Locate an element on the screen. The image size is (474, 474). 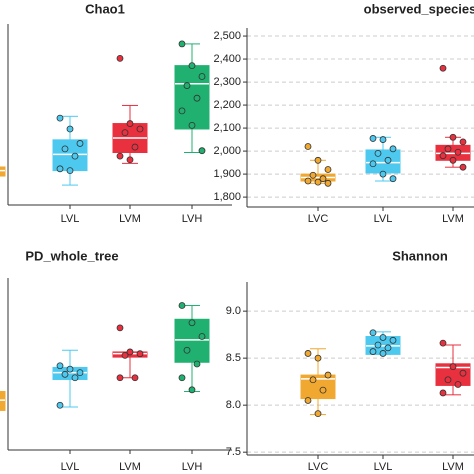
panel-title: Chao1 is located at coordinates (105, 8).